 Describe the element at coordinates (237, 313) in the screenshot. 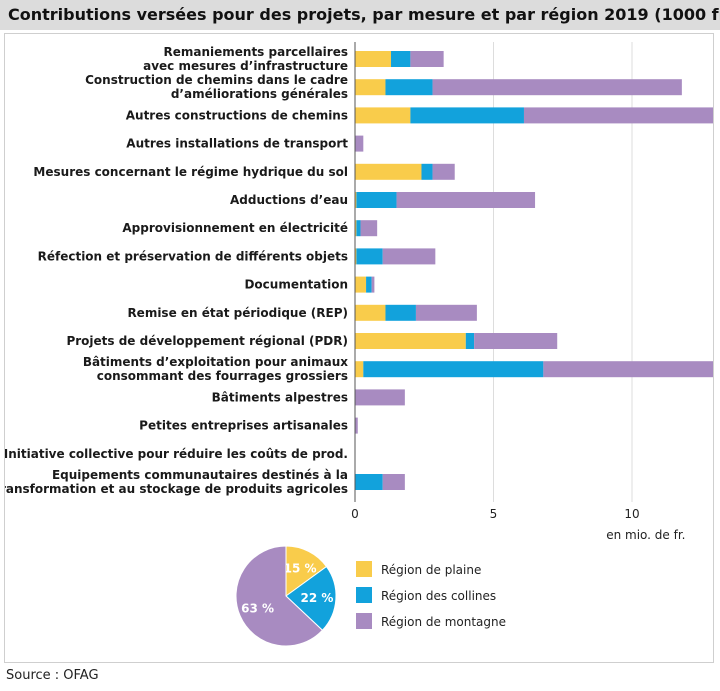

I see `category-label: Remise en état périodique (REP)` at that location.